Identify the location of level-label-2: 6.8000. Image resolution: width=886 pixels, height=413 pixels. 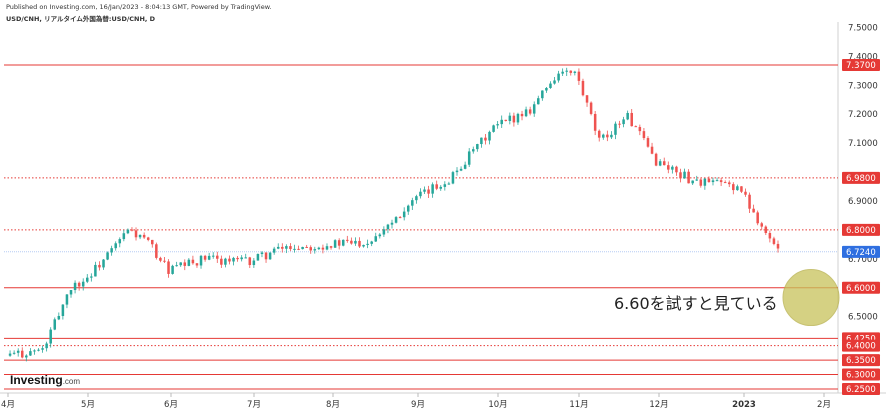
(861, 231).